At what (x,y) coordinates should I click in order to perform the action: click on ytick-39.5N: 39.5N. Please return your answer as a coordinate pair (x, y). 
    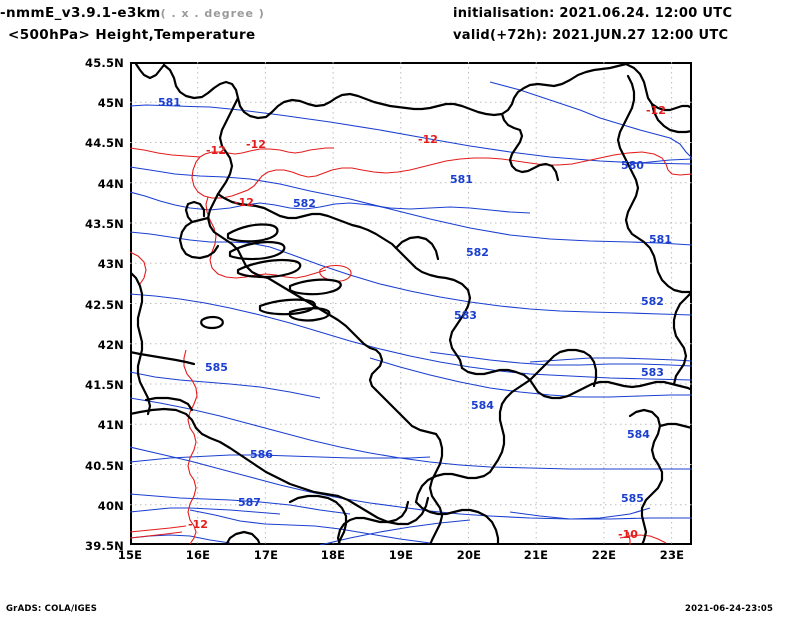
    Looking at the image, I should click on (104, 546).